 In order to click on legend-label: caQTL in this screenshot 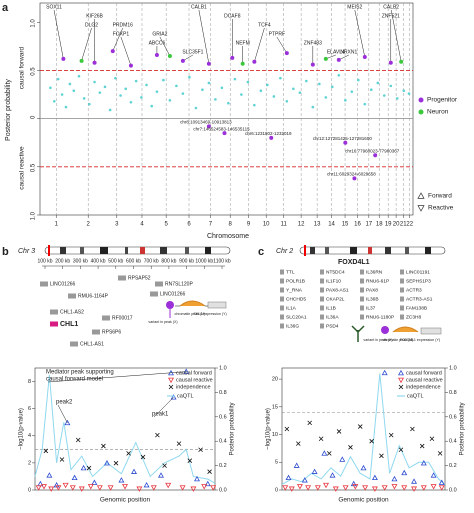, I will do `click(415, 396)`.